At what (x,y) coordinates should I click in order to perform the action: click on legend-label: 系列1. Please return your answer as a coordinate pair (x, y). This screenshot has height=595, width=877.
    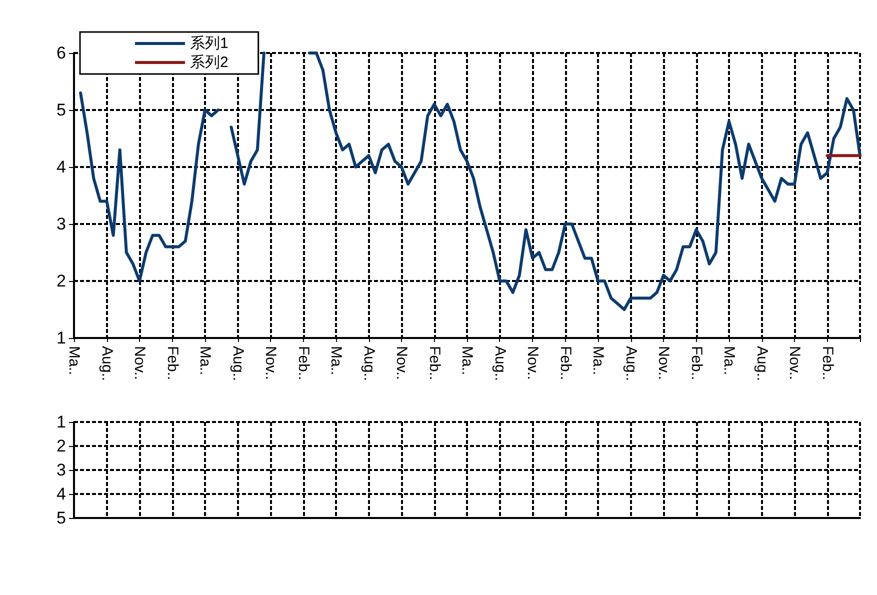
    Looking at the image, I should click on (209, 43).